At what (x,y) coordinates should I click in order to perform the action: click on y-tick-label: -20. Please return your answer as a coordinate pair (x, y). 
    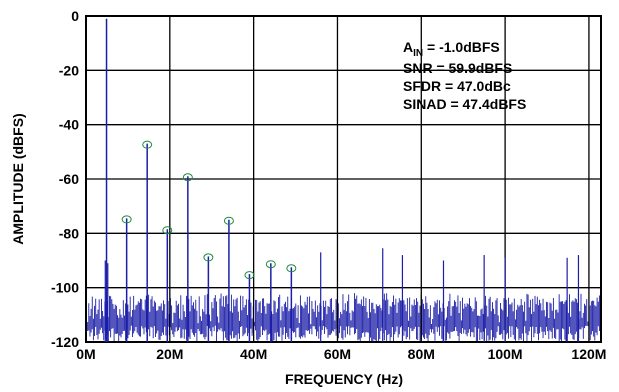
    Looking at the image, I should click on (69, 70).